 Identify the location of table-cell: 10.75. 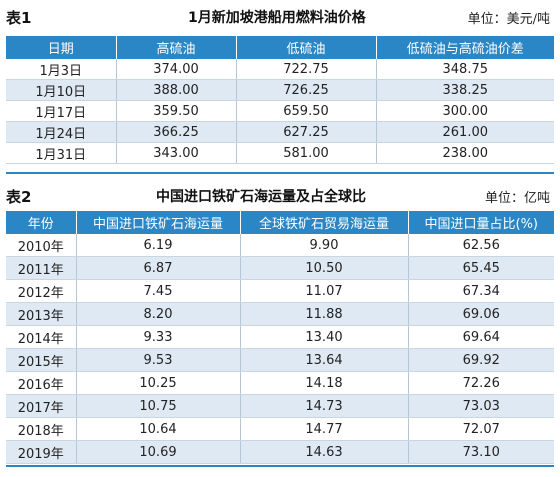
(158, 406).